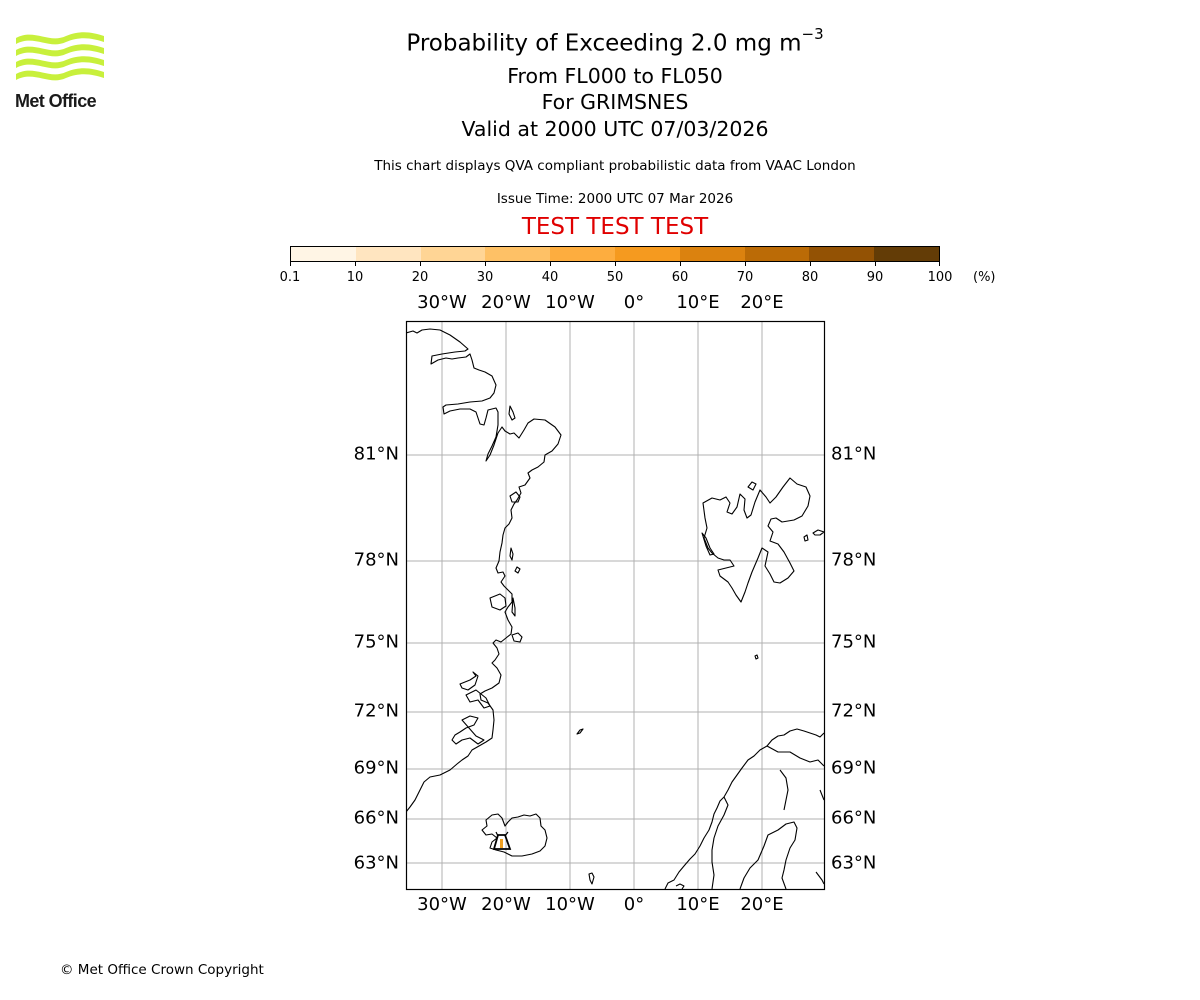 The width and height of the screenshot is (1200, 1000). What do you see at coordinates (634, 302) in the screenshot?
I see `lon-label-top: 0°` at bounding box center [634, 302].